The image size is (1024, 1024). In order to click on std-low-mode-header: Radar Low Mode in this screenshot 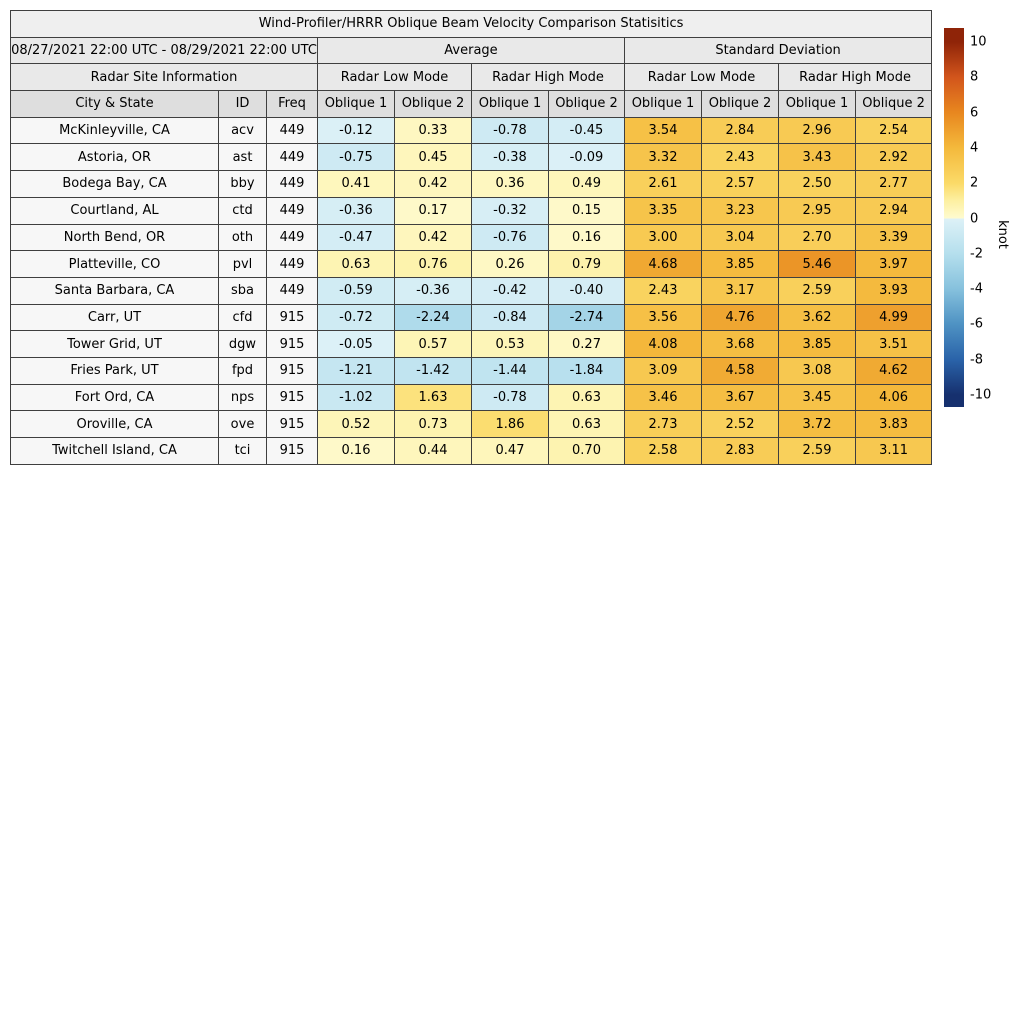, I will do `click(701, 77)`.